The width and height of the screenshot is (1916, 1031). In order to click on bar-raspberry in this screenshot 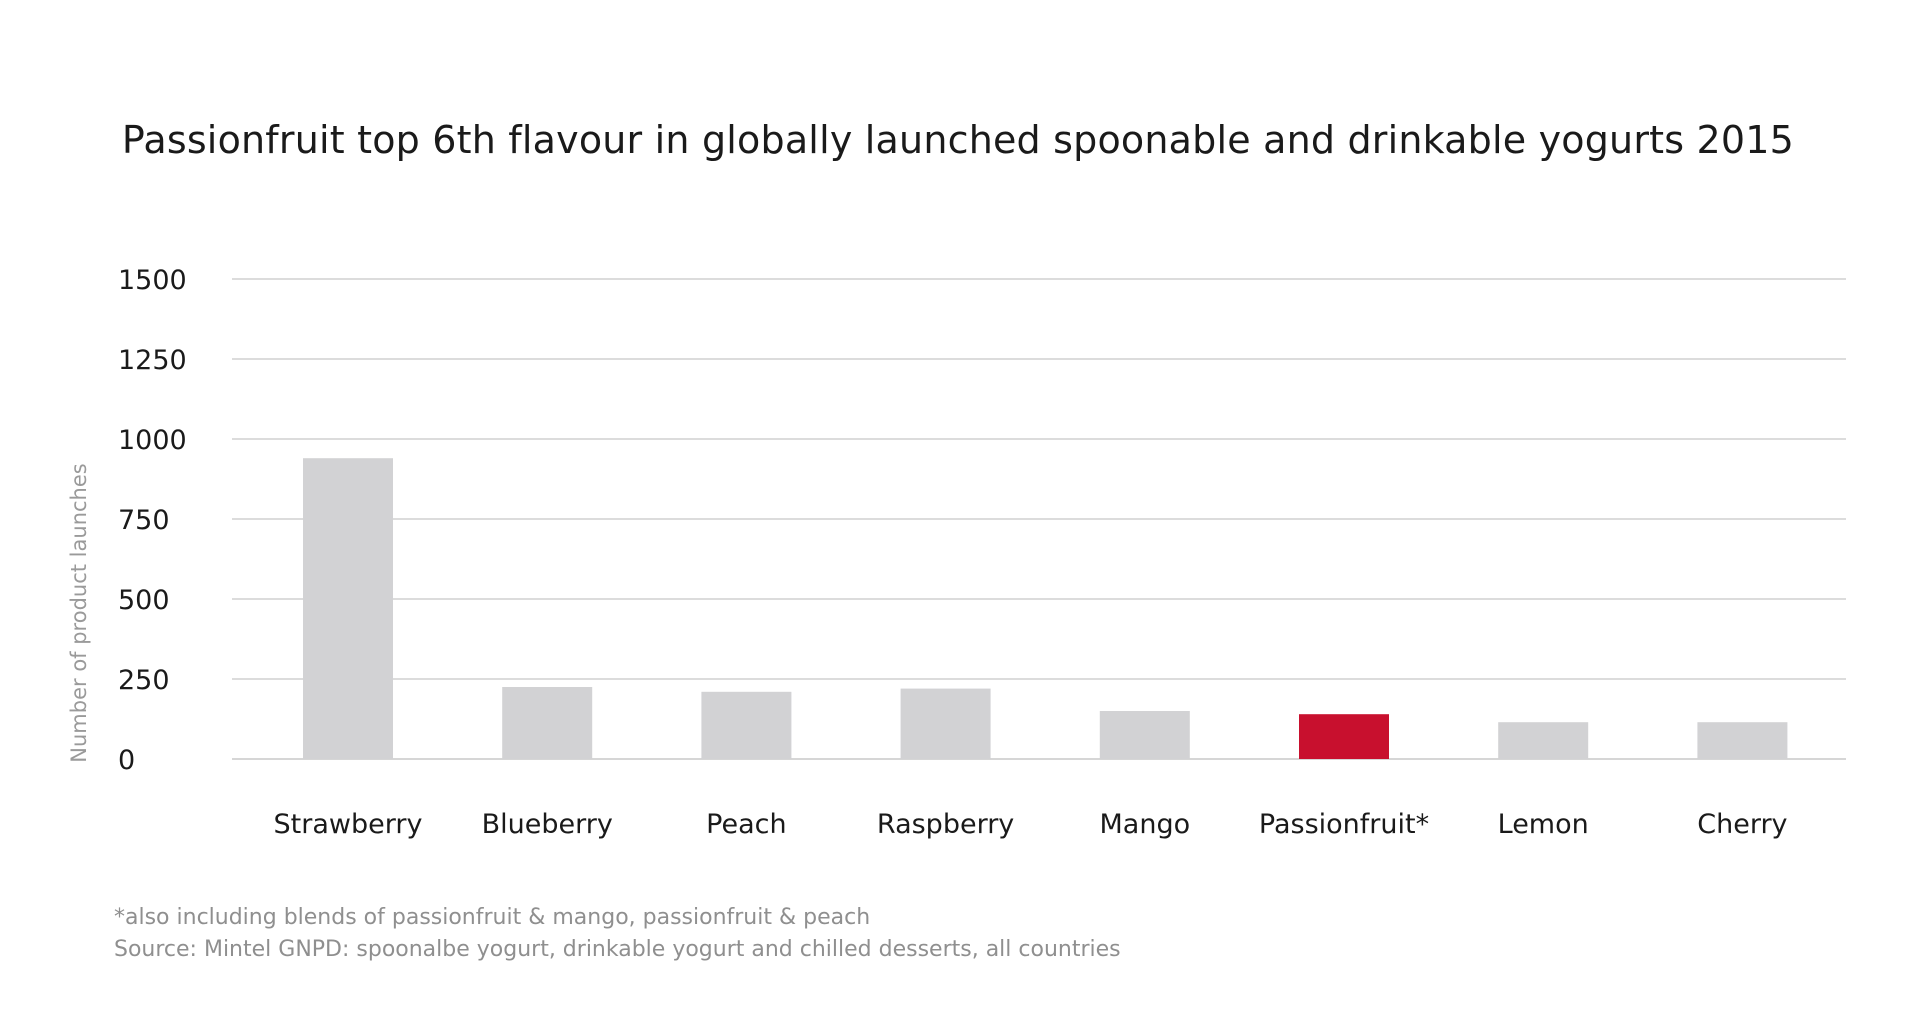, I will do `click(945, 723)`.